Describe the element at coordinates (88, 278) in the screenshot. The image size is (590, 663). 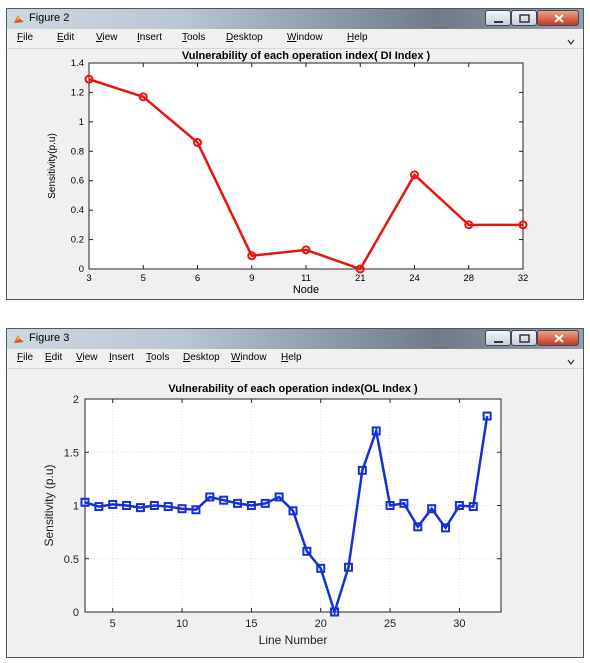
I see `x-tick-label: 3` at that location.